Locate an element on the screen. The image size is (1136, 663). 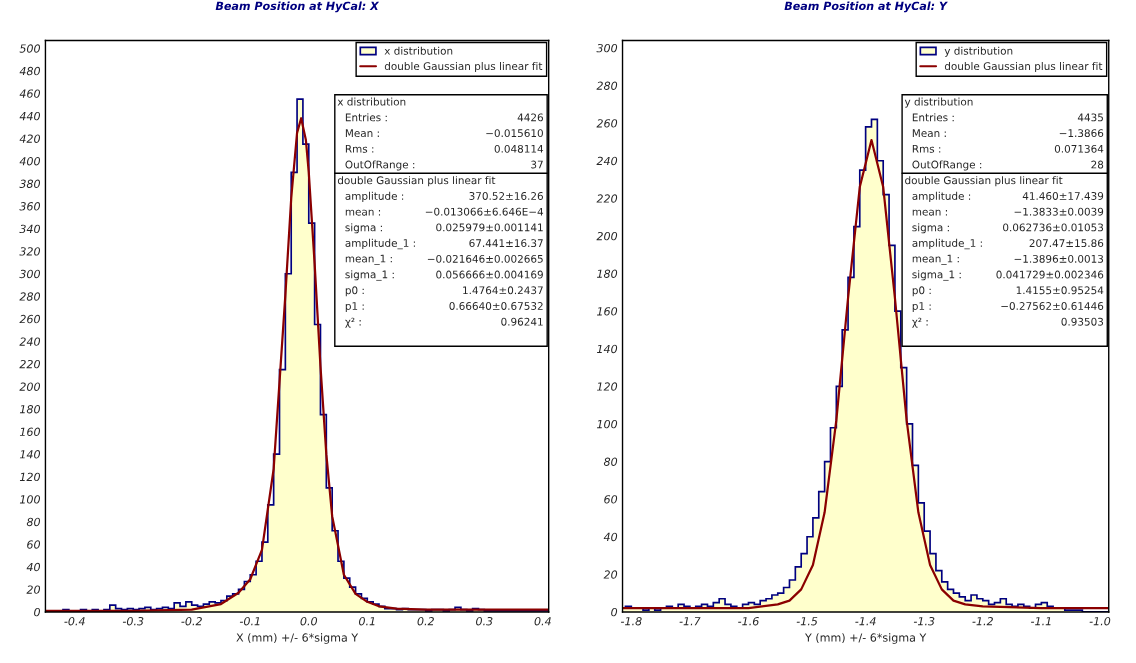
annotation: −1.3896±0.0013 is located at coordinates (1059, 258).